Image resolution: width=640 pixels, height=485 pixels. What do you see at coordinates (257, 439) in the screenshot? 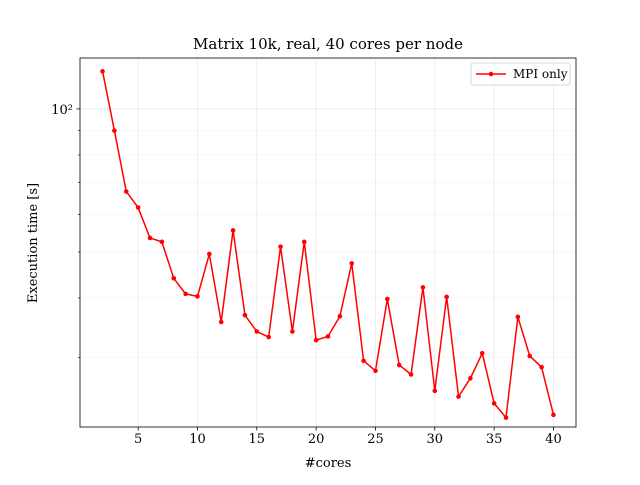
I see `x-tick-label: 15` at bounding box center [257, 439].